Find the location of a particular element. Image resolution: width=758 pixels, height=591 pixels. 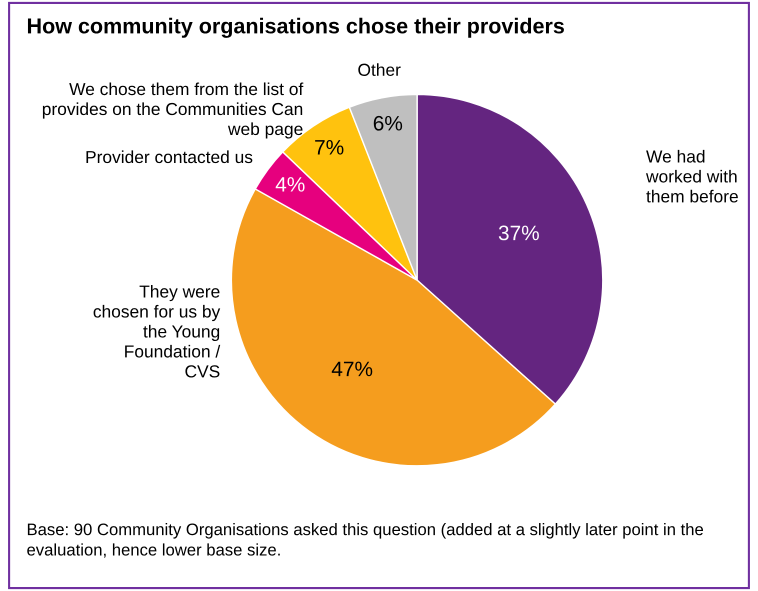

text: Base: 90 Community Organisations asked this question (added at a slightly later point in the evaluation, hence lower base size. is located at coordinates (365, 540).